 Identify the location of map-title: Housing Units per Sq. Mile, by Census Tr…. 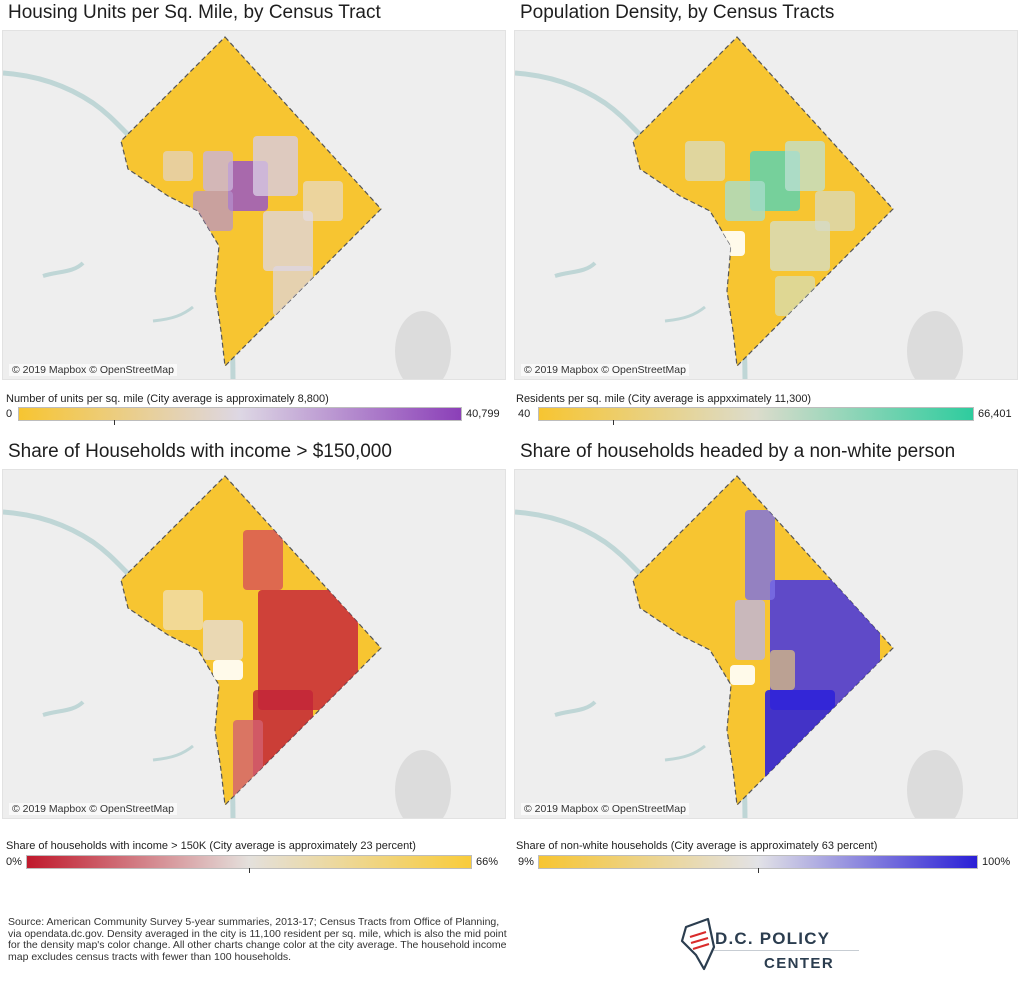
(194, 12).